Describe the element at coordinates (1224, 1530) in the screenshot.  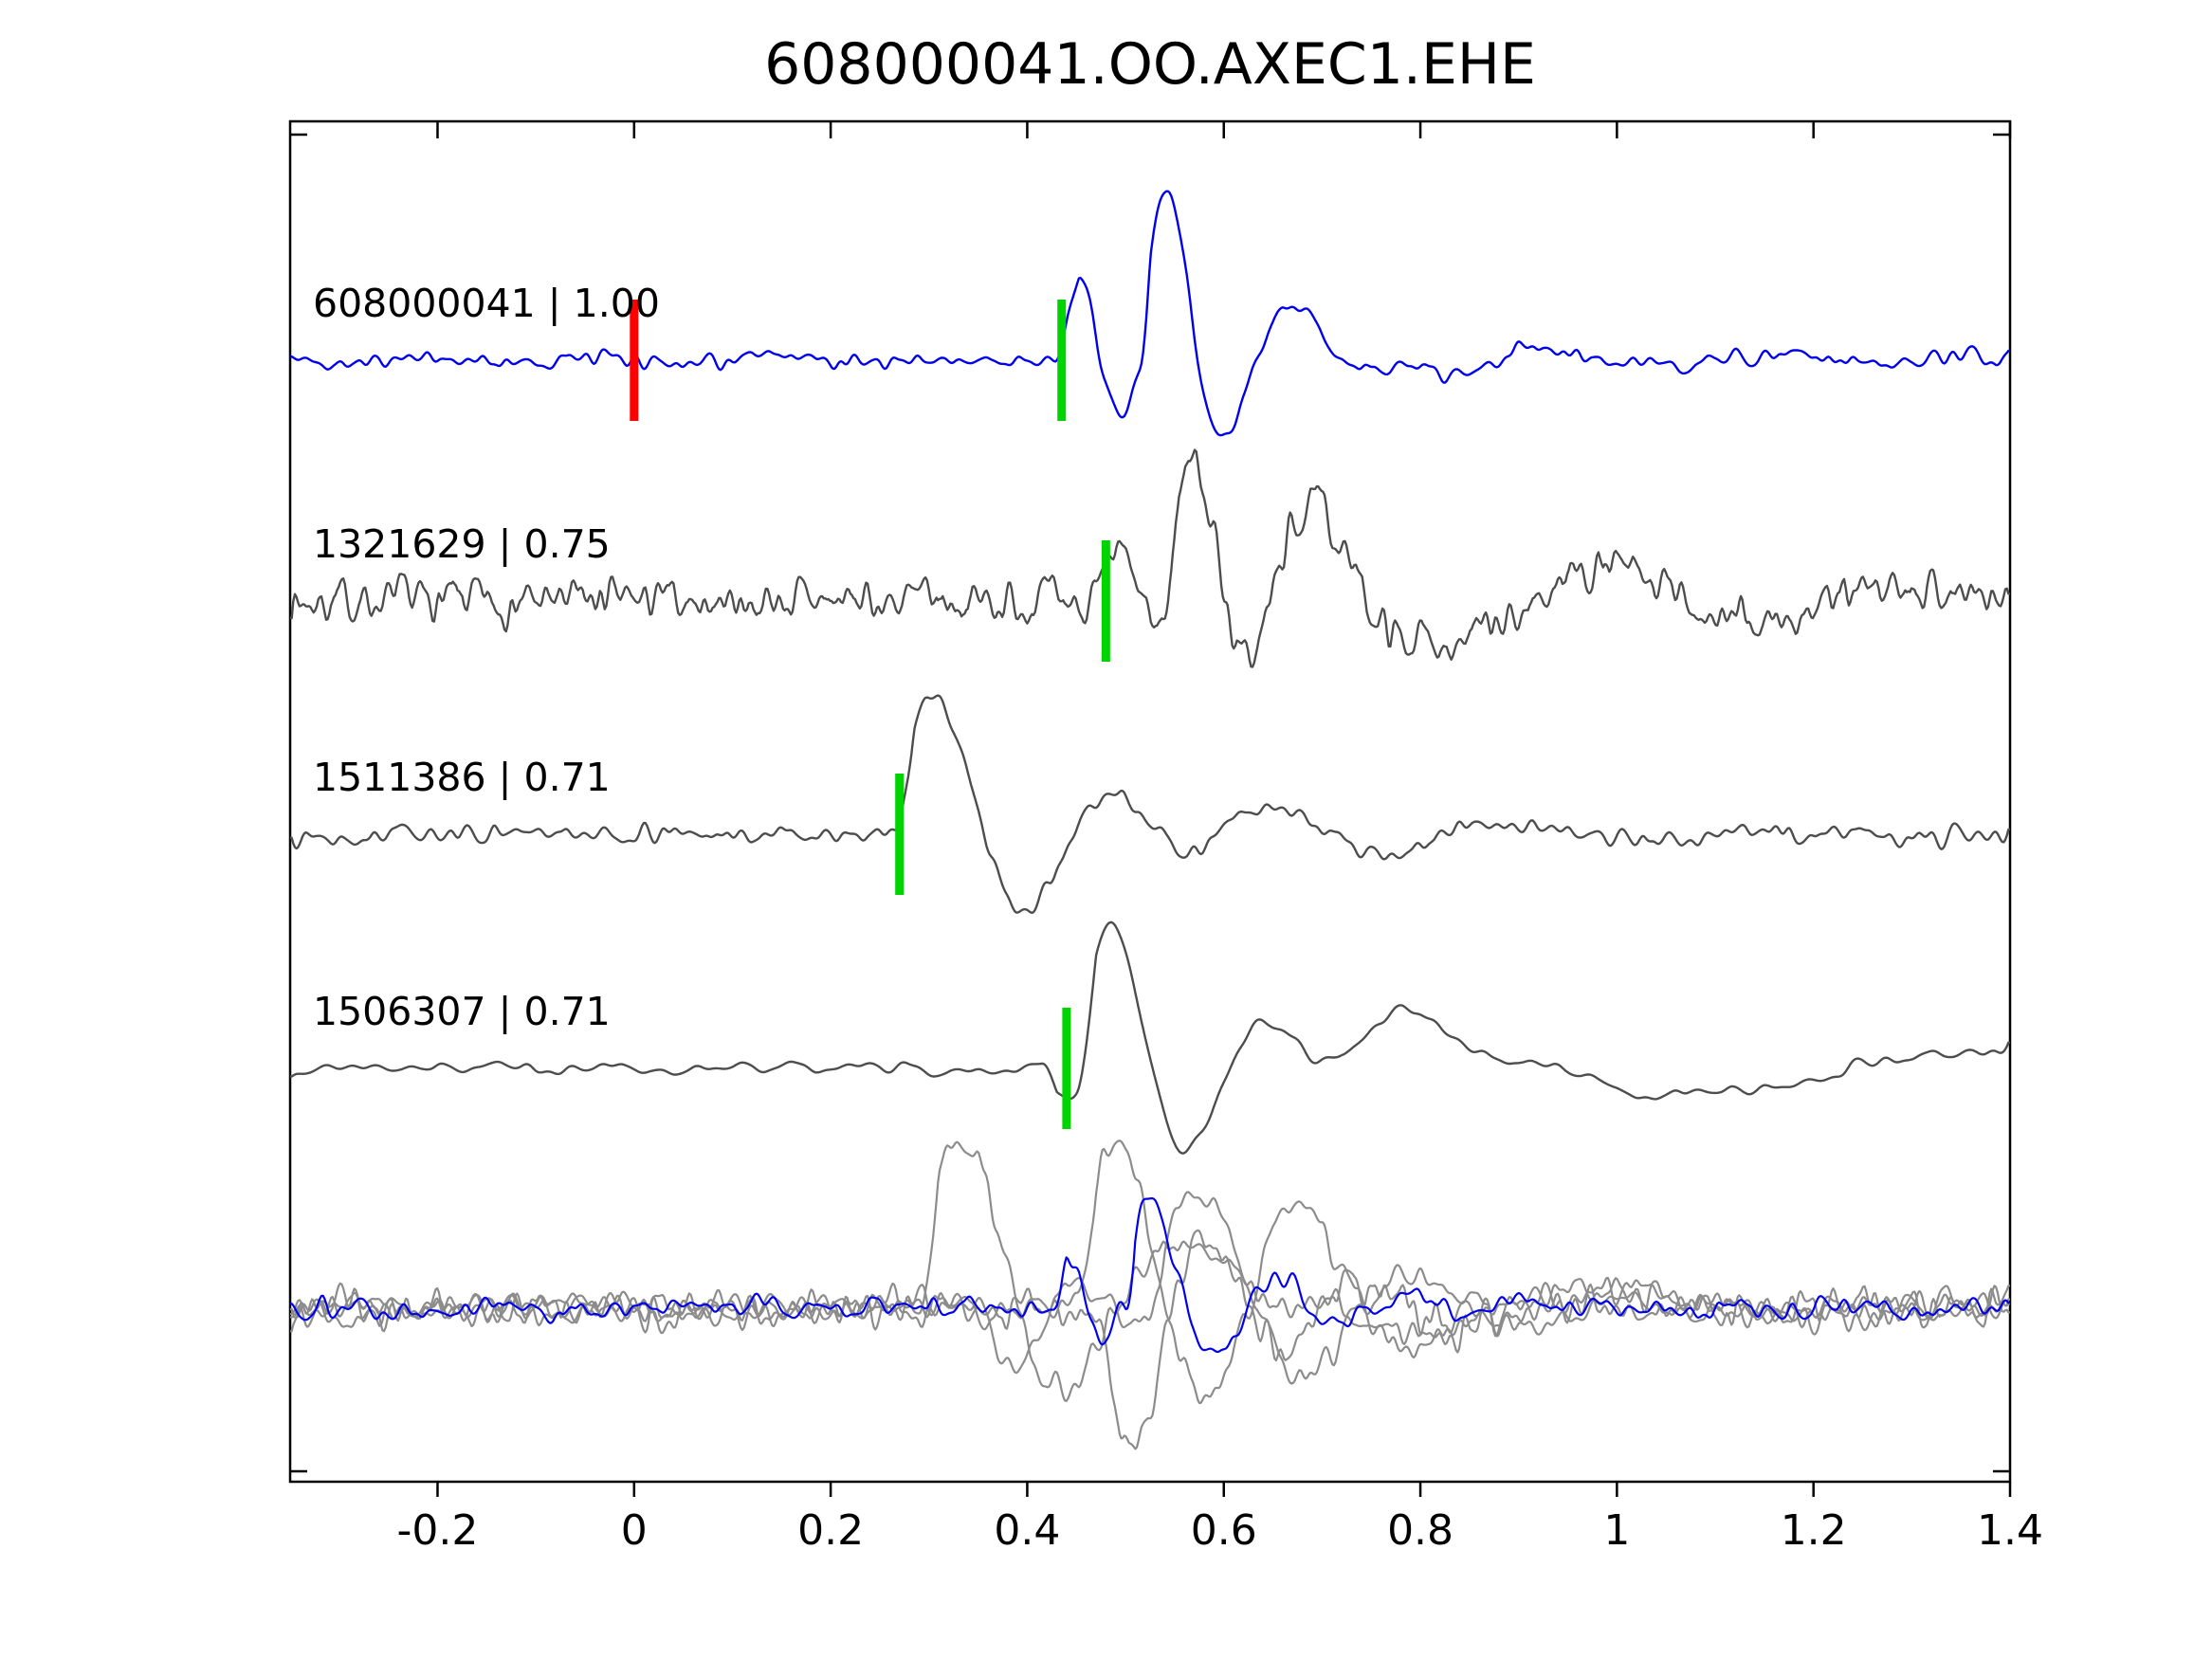
I see `x-tick-label: 0.6` at that location.